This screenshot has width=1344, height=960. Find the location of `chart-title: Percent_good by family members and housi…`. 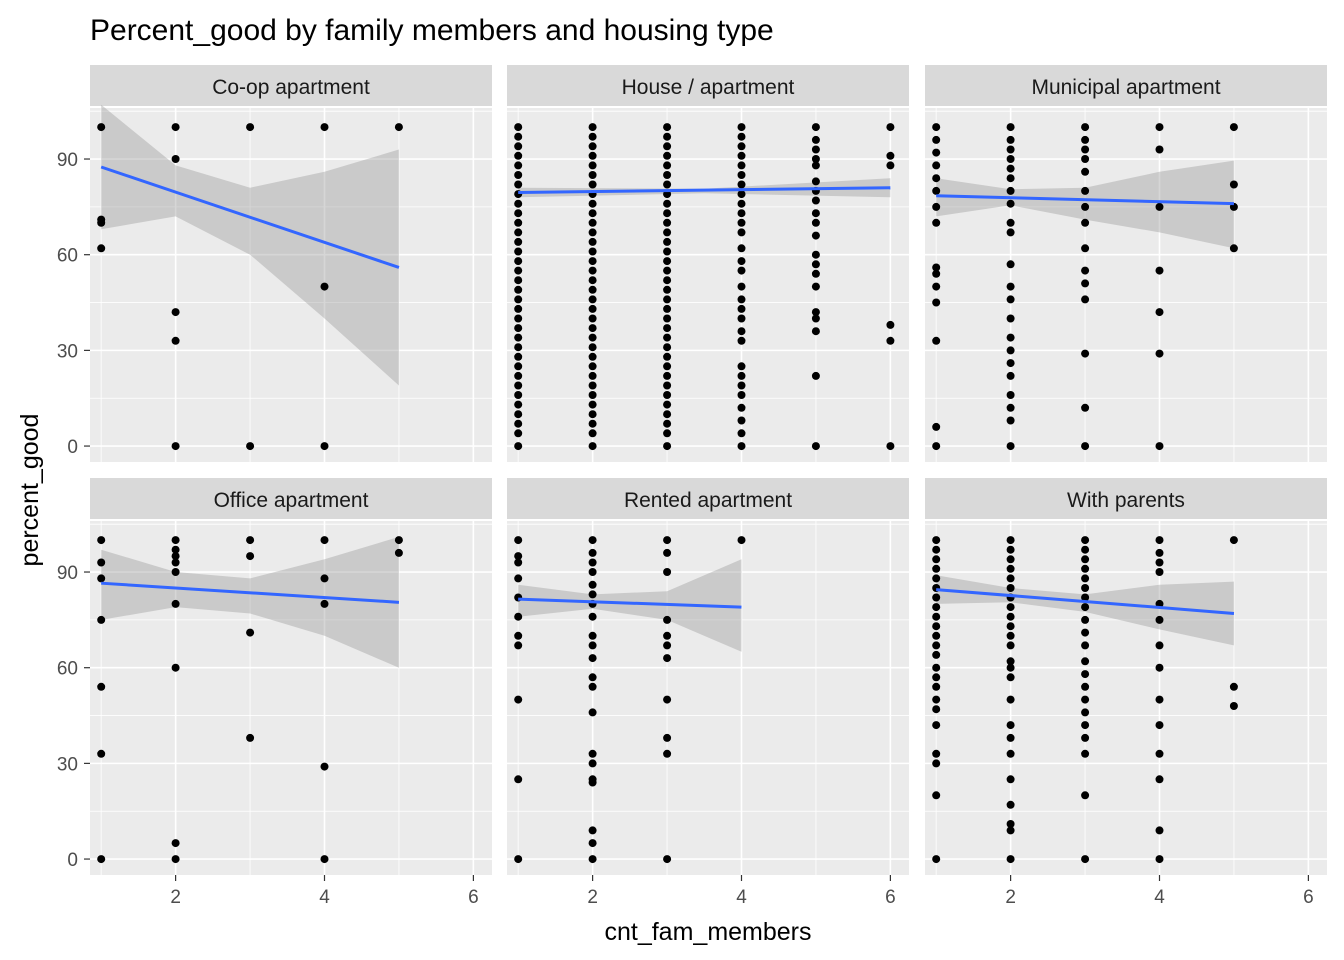

chart-title: Percent_good by family members and housi… is located at coordinates (432, 30).